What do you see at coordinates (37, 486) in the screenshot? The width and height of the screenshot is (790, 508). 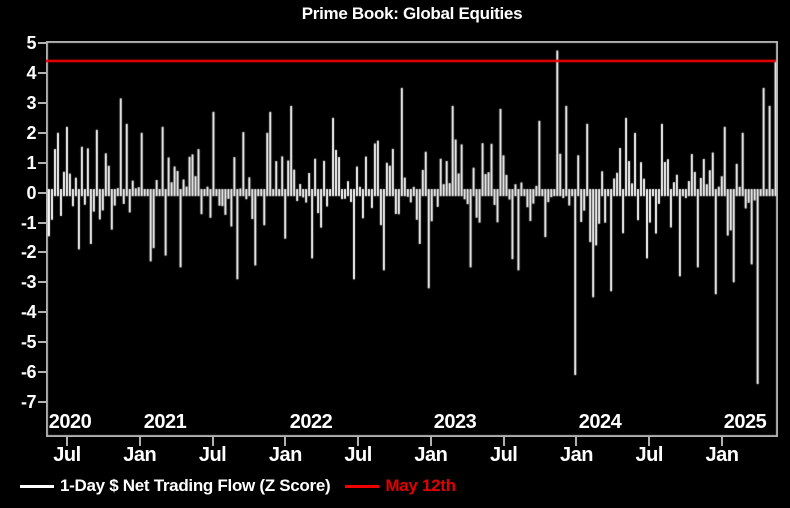 I see `legend-line-swatch-white` at bounding box center [37, 486].